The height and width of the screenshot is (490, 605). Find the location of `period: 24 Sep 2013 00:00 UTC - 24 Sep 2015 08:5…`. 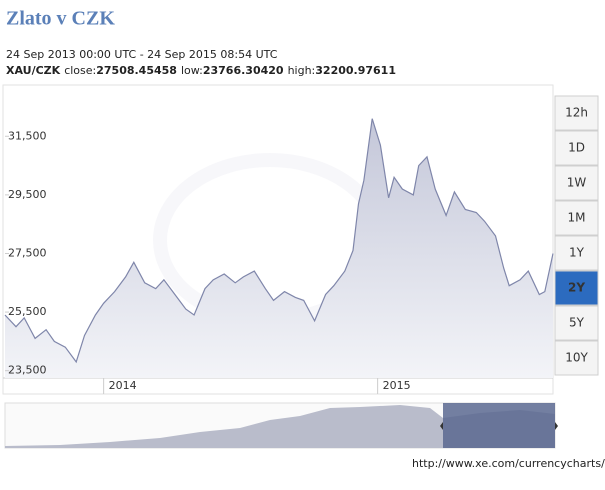

period: 24 Sep 2013 00:00 UTC - 24 Sep 2015 08:5… is located at coordinates (142, 54).